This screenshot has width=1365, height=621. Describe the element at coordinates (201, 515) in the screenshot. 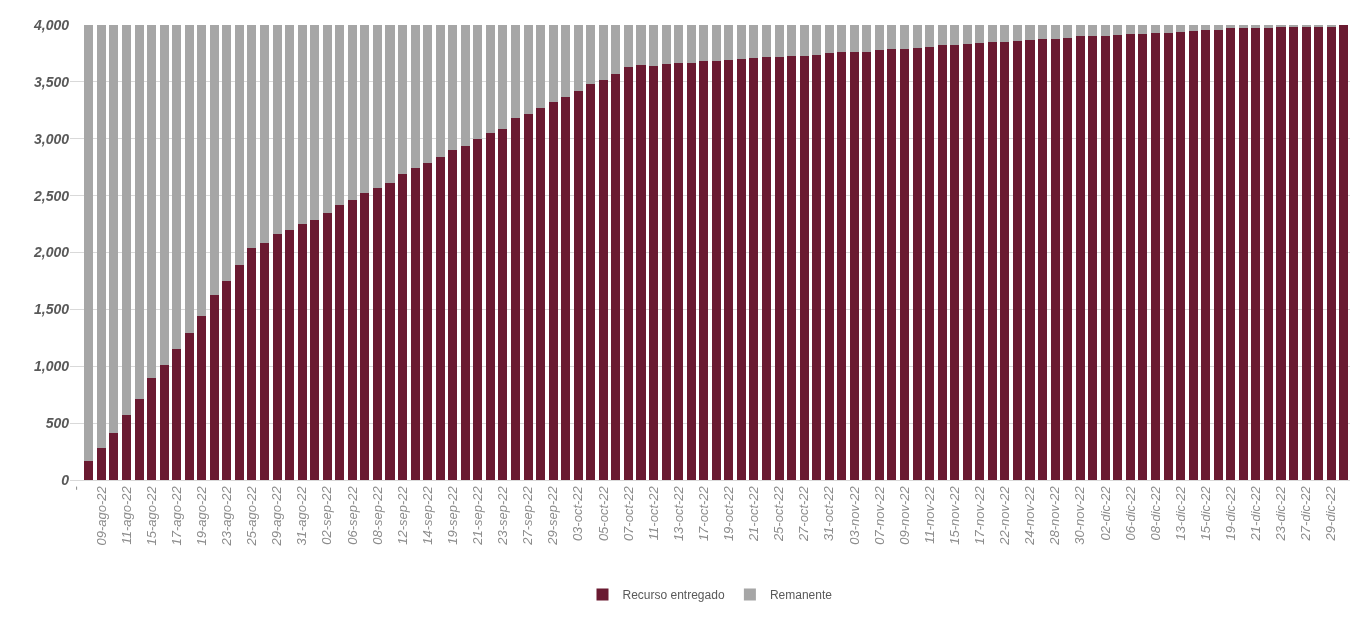

I see `x-tick-label: 19-ago-22` at that location.